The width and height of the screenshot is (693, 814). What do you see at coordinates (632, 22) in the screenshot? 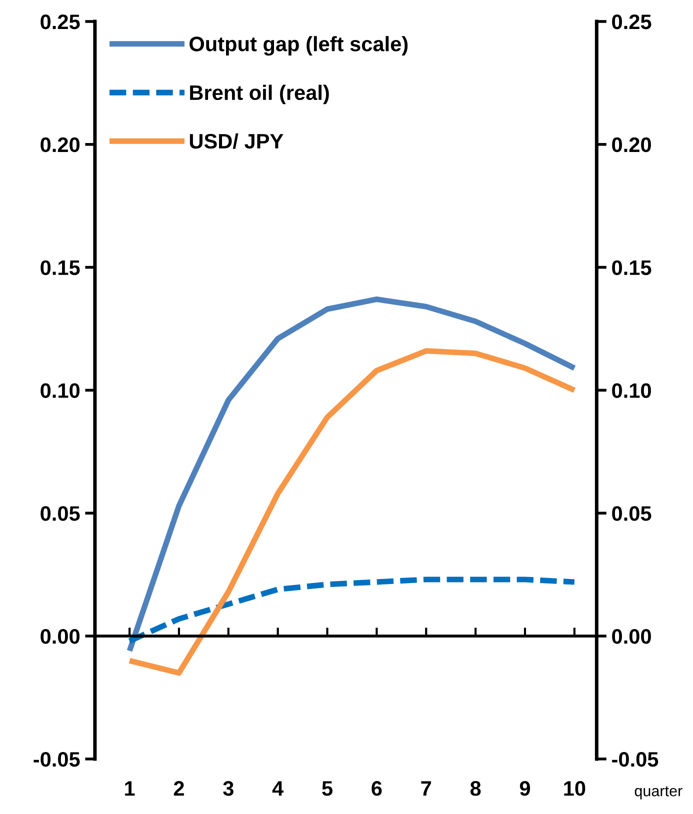
I see `y2-tick-label: 0.25` at bounding box center [632, 22].